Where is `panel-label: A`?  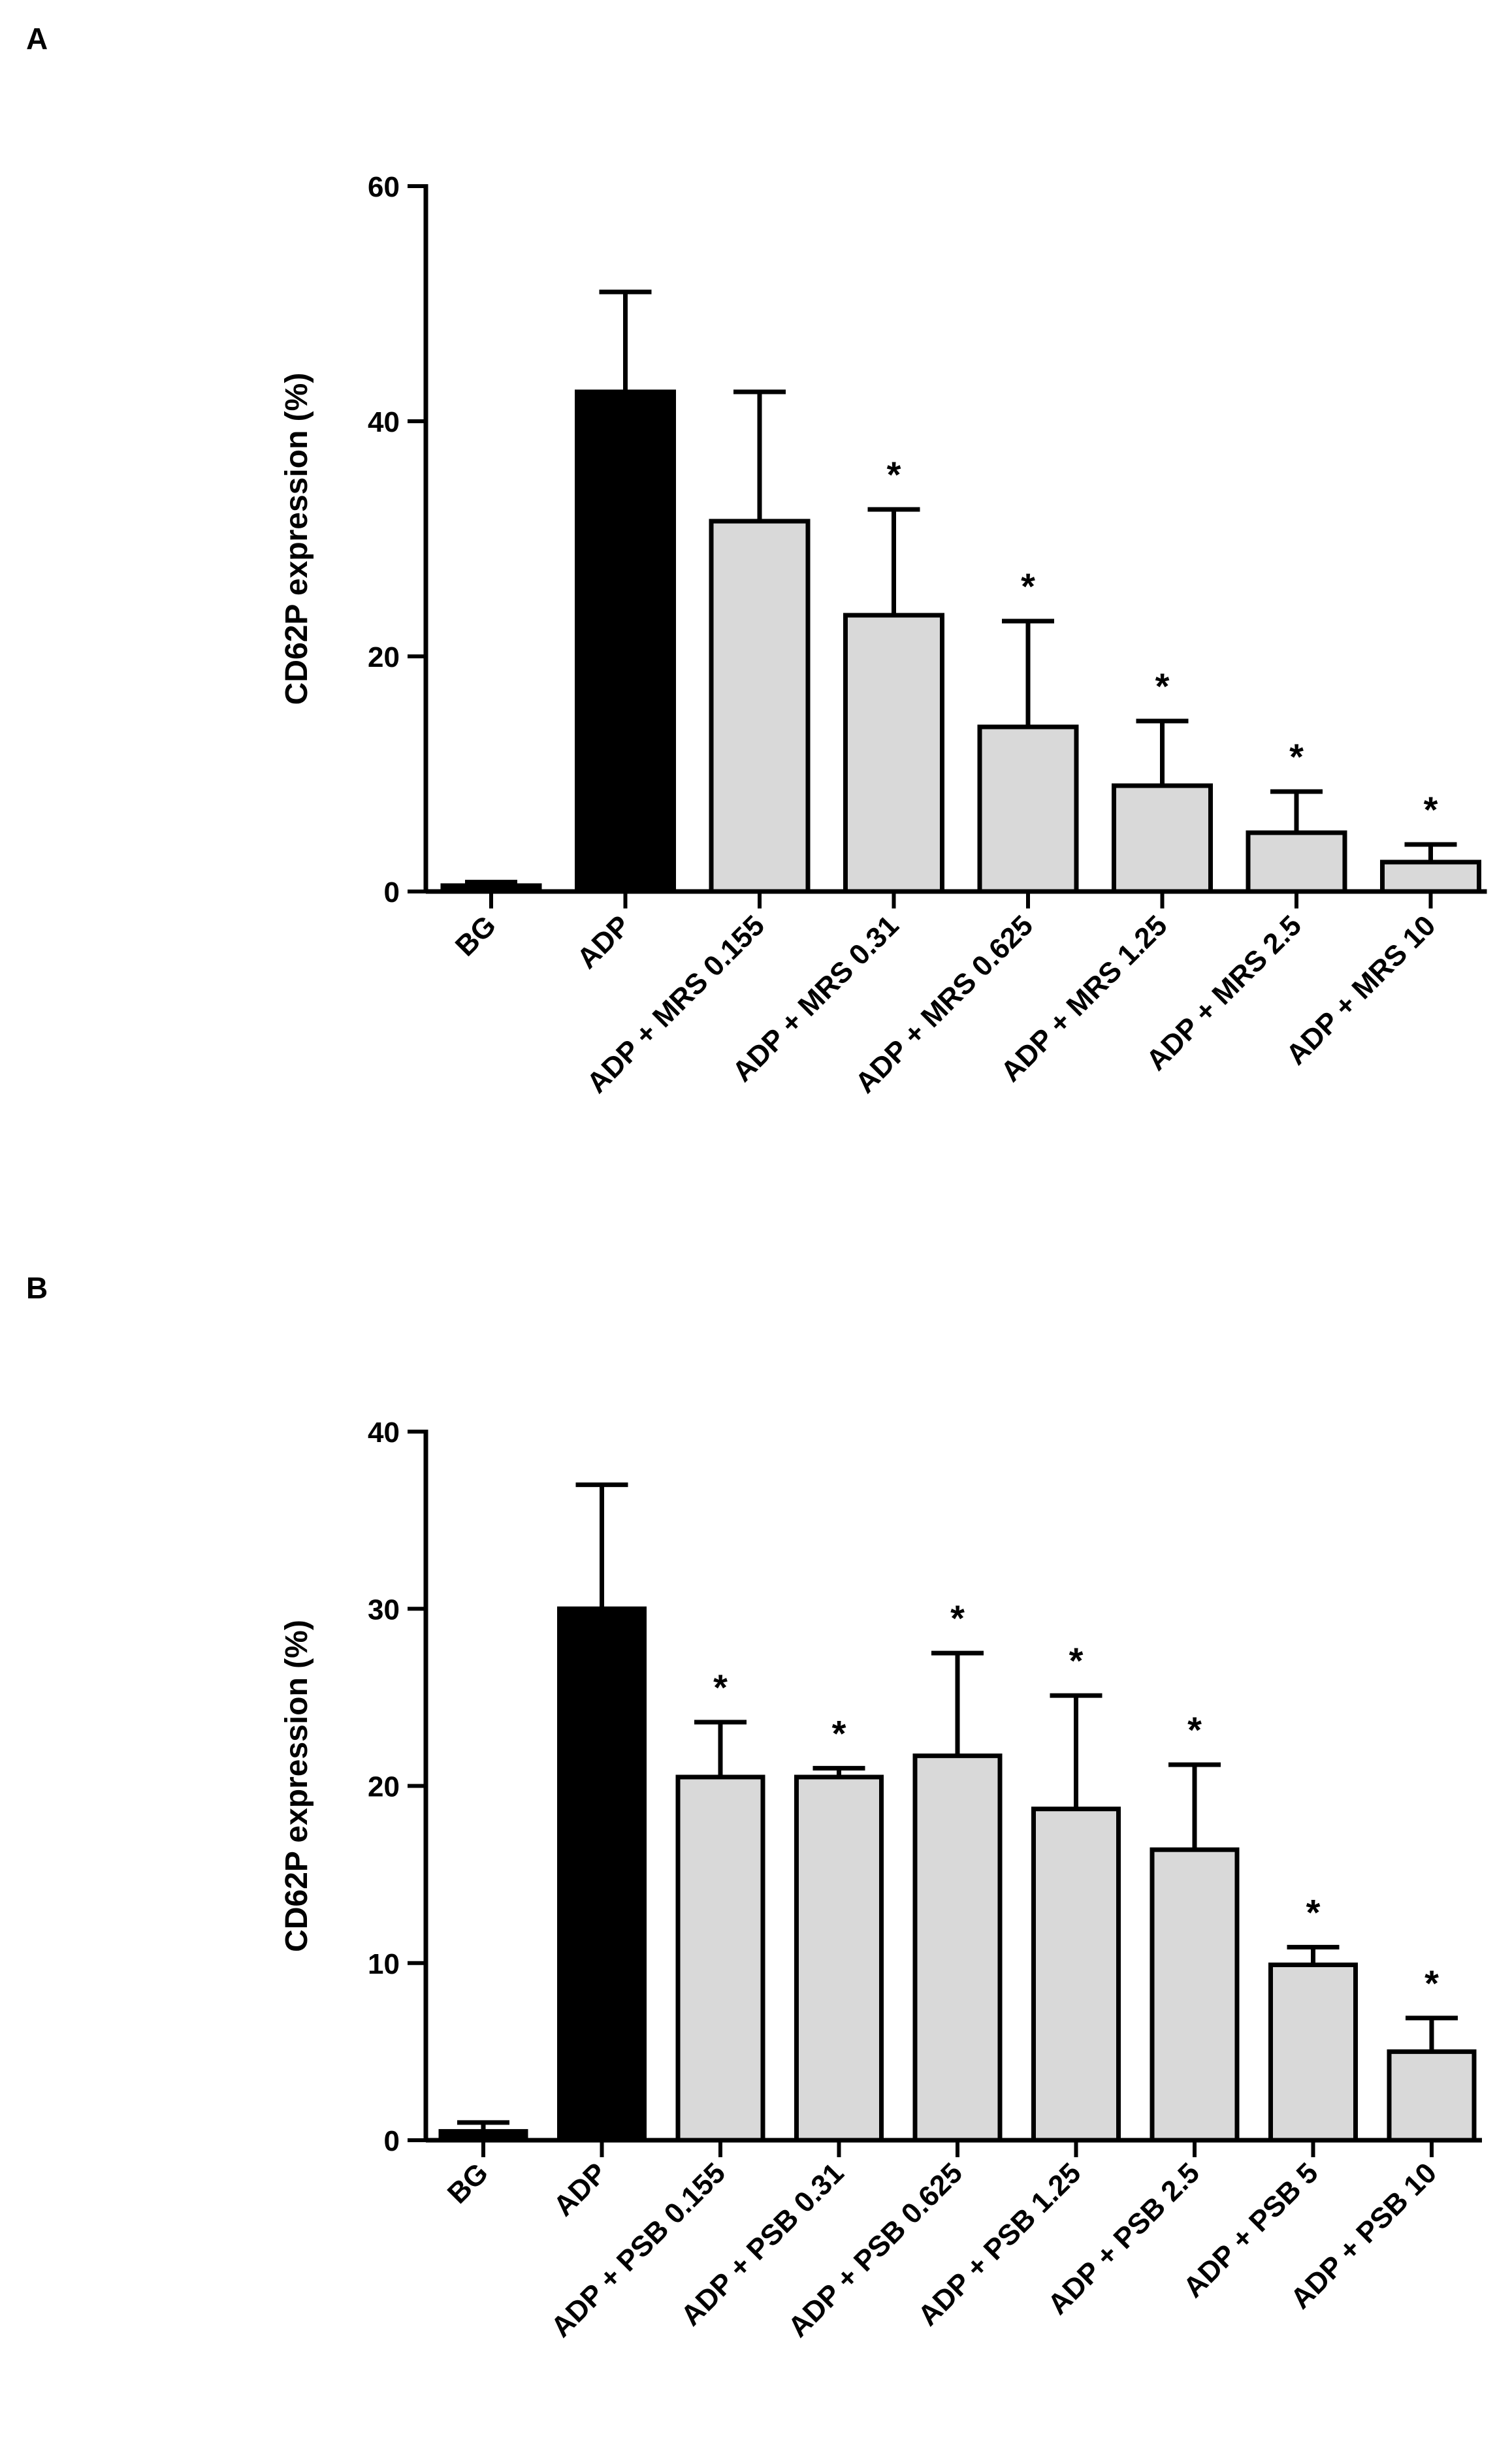 panel-label: A is located at coordinates (37, 39).